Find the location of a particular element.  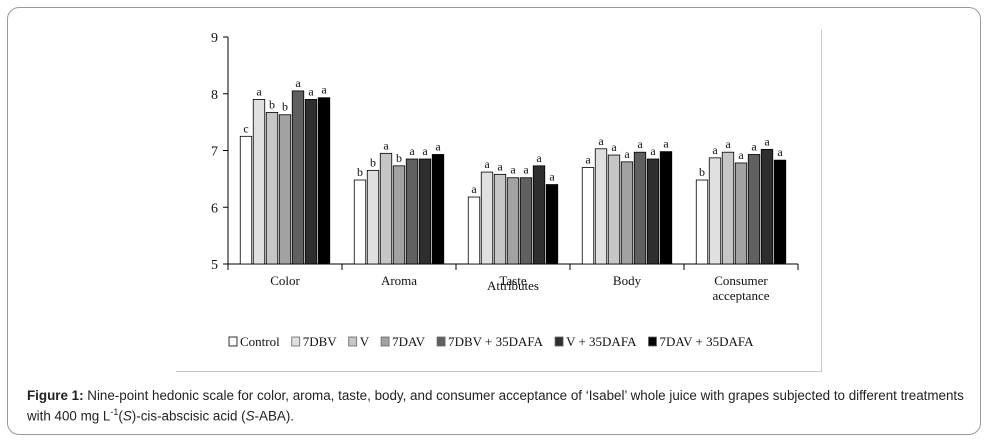

y-tick-label: 8 is located at coordinates (214, 95).